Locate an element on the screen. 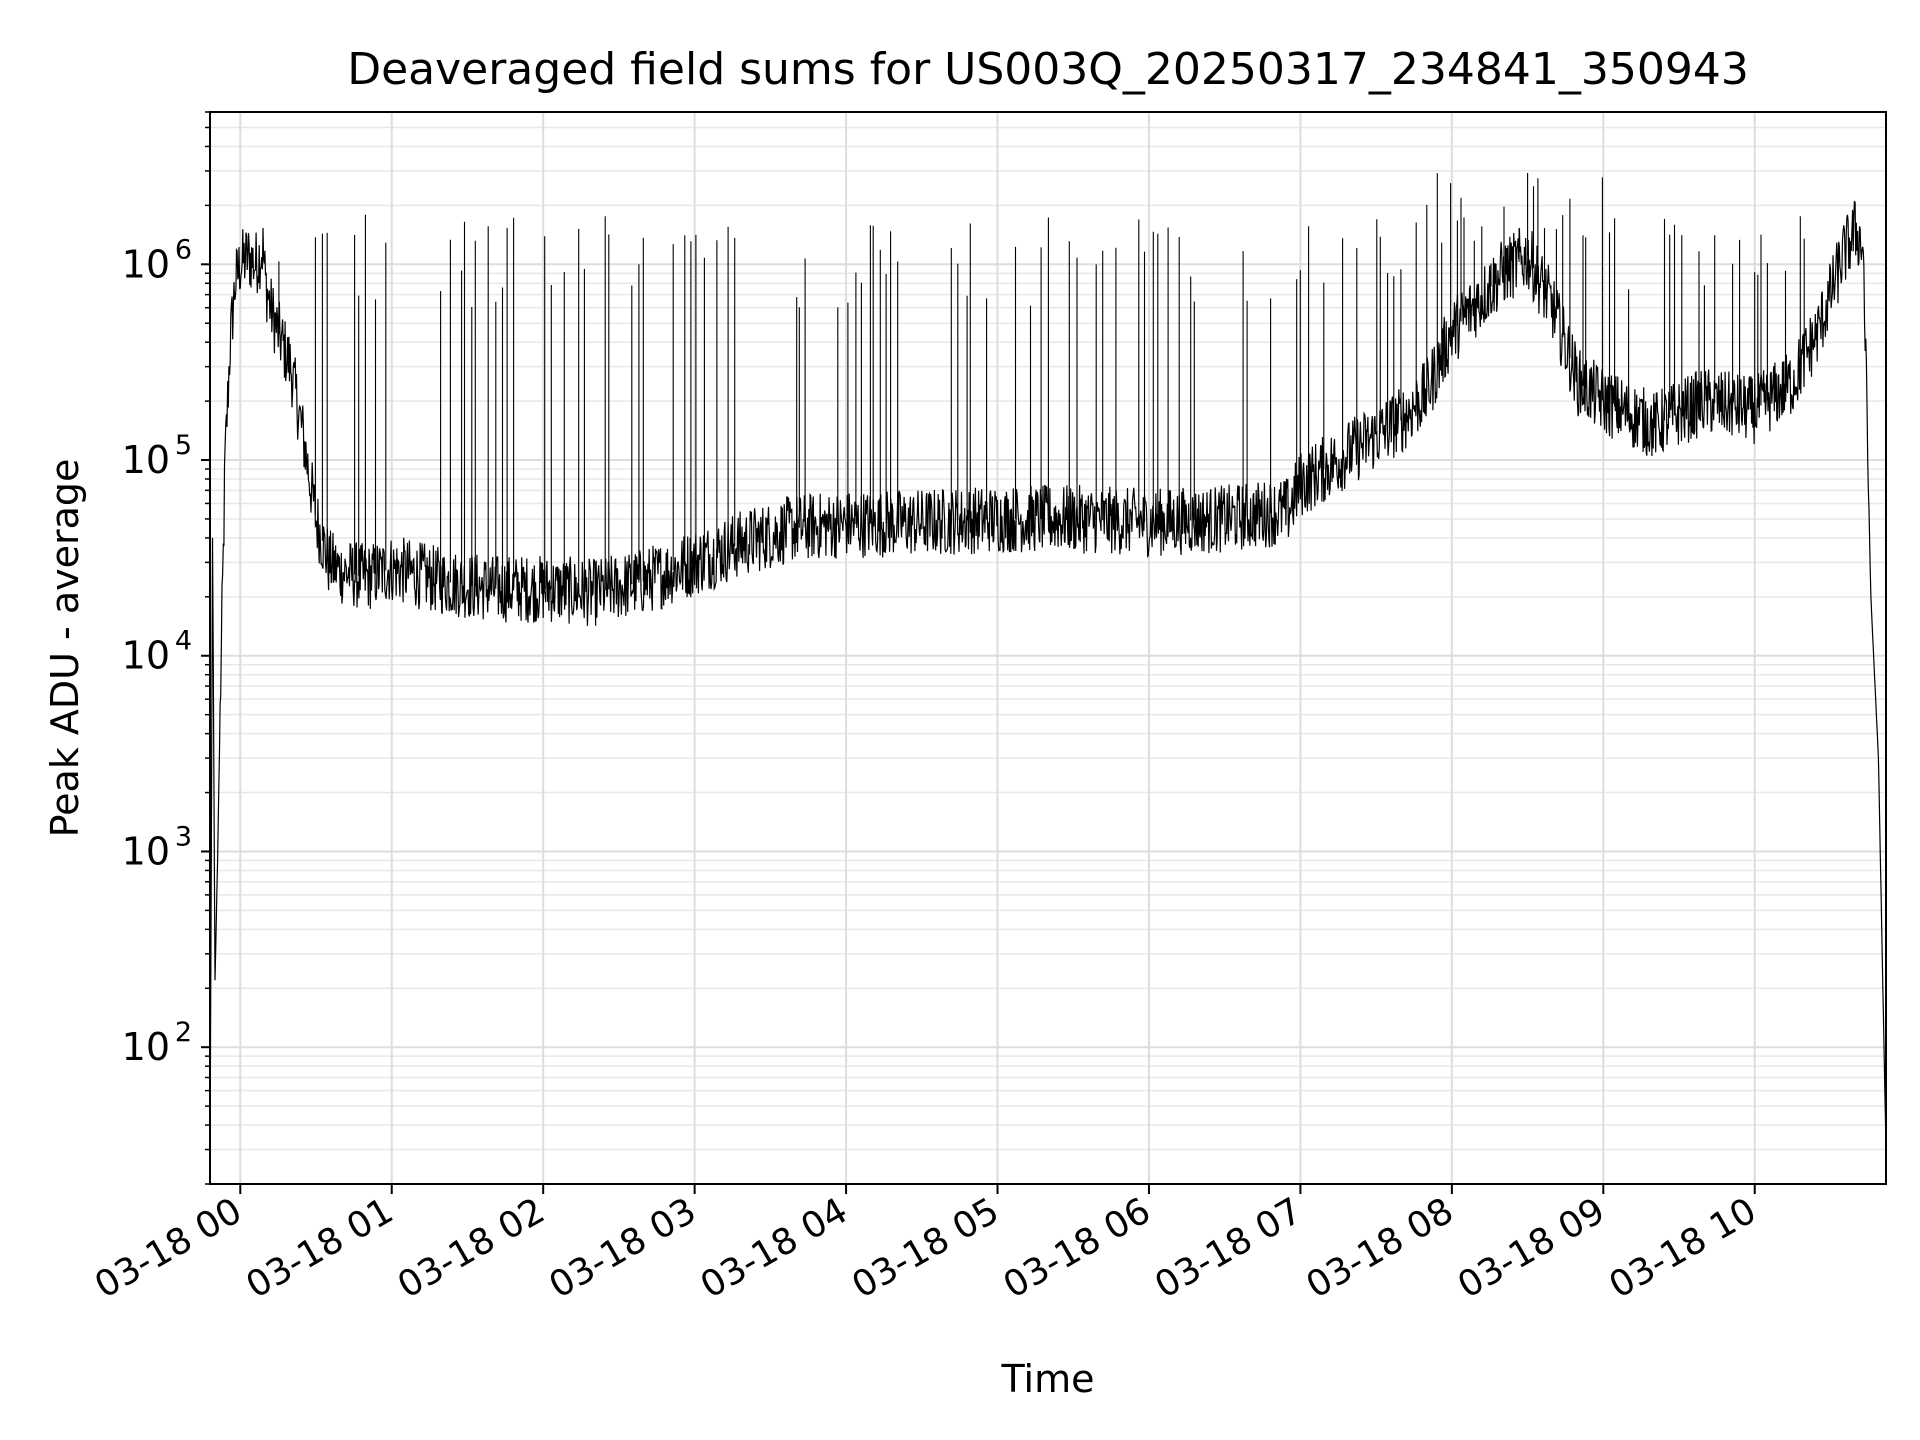  y-tick-exponent: 2 is located at coordinates (183, 1032).